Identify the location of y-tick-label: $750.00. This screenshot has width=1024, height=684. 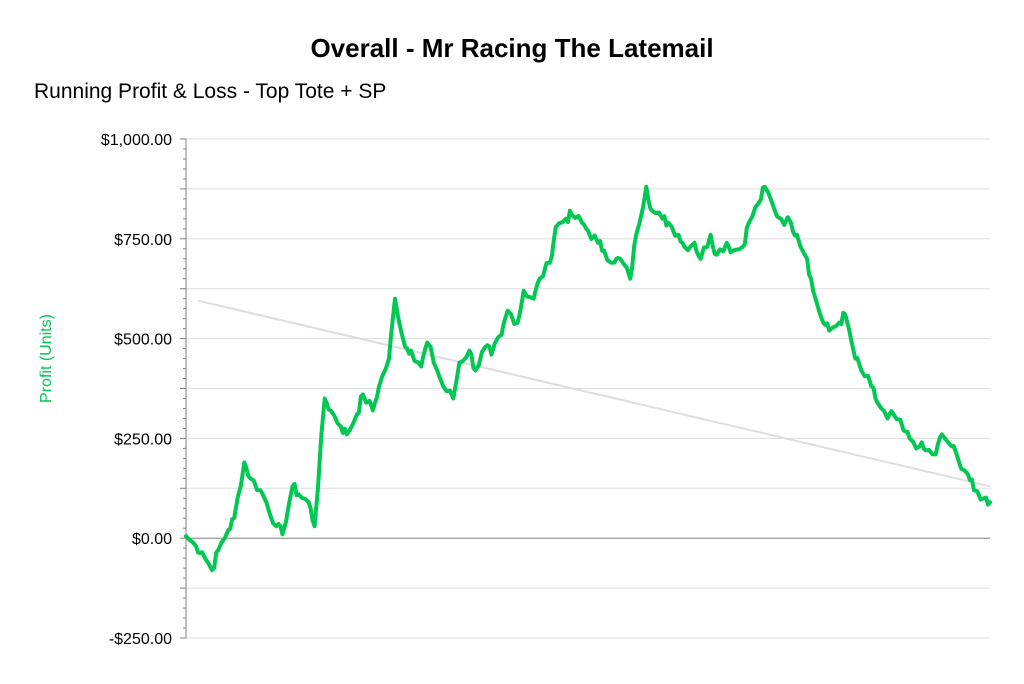
(143, 240).